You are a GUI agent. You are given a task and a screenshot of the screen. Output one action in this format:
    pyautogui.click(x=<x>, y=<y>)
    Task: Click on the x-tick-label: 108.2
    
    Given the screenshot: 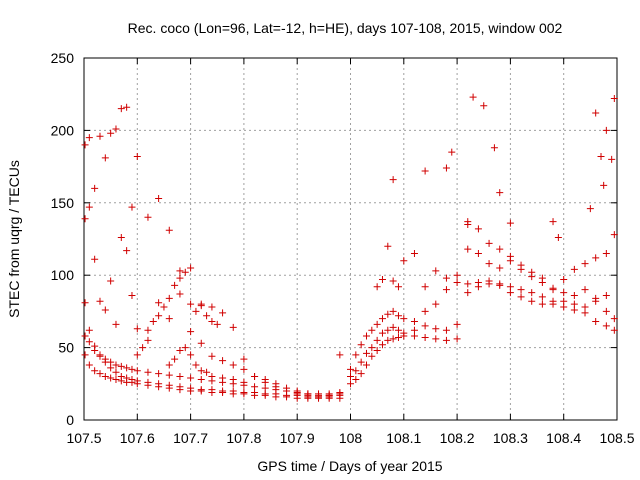 What is the action you would take?
    pyautogui.click(x=457, y=438)
    